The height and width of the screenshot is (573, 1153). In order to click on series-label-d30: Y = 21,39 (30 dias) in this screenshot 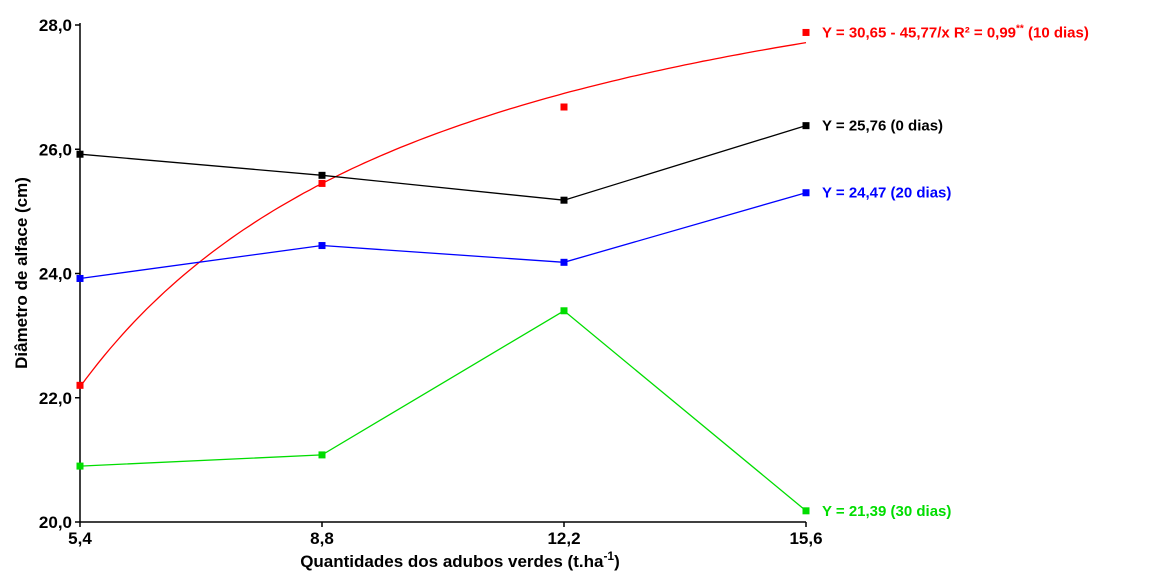, I will do `click(886, 511)`.